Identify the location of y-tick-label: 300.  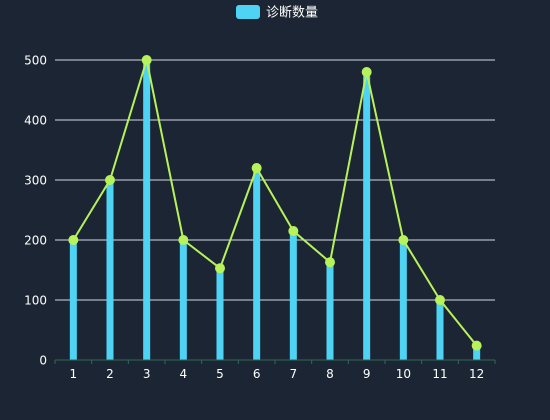
(35, 181).